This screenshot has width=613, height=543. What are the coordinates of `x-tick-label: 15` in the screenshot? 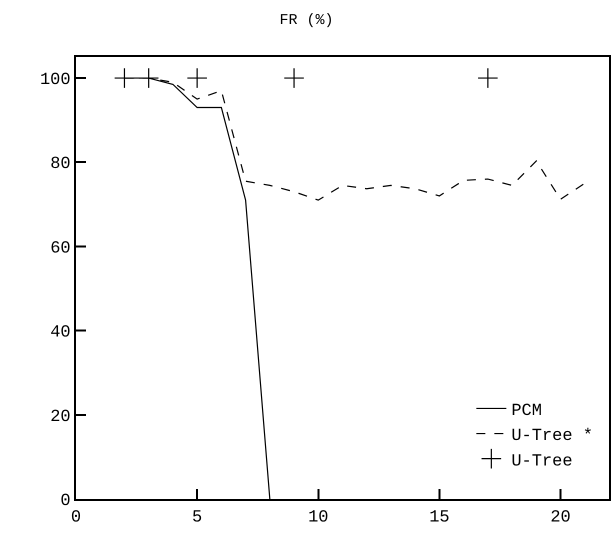 It's located at (439, 518).